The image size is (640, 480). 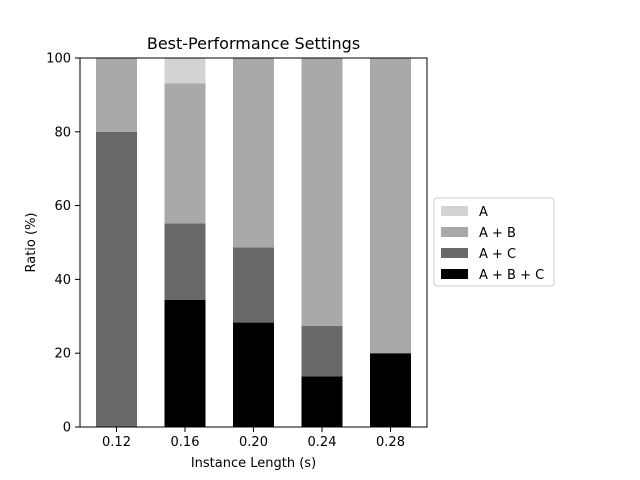 What do you see at coordinates (185, 153) in the screenshot?
I see `bar-segment-0.16-AB` at bounding box center [185, 153].